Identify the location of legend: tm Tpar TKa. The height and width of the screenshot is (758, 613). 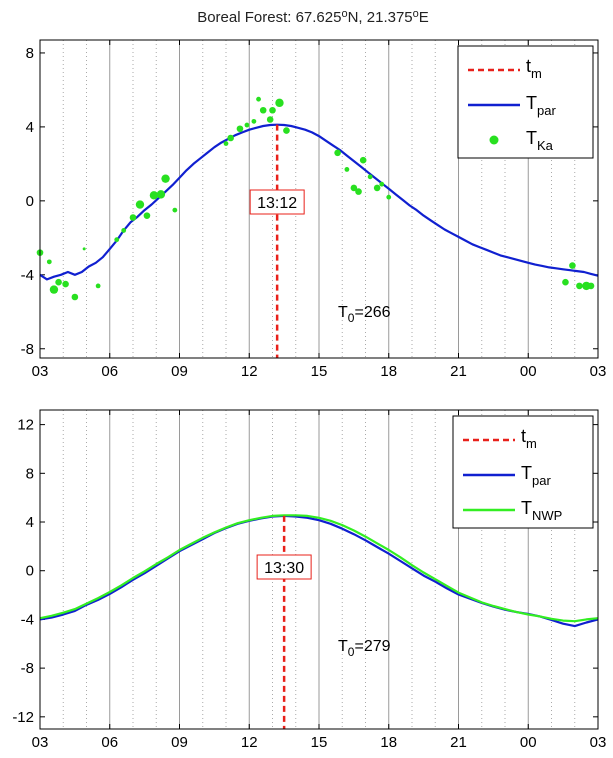
(525, 102).